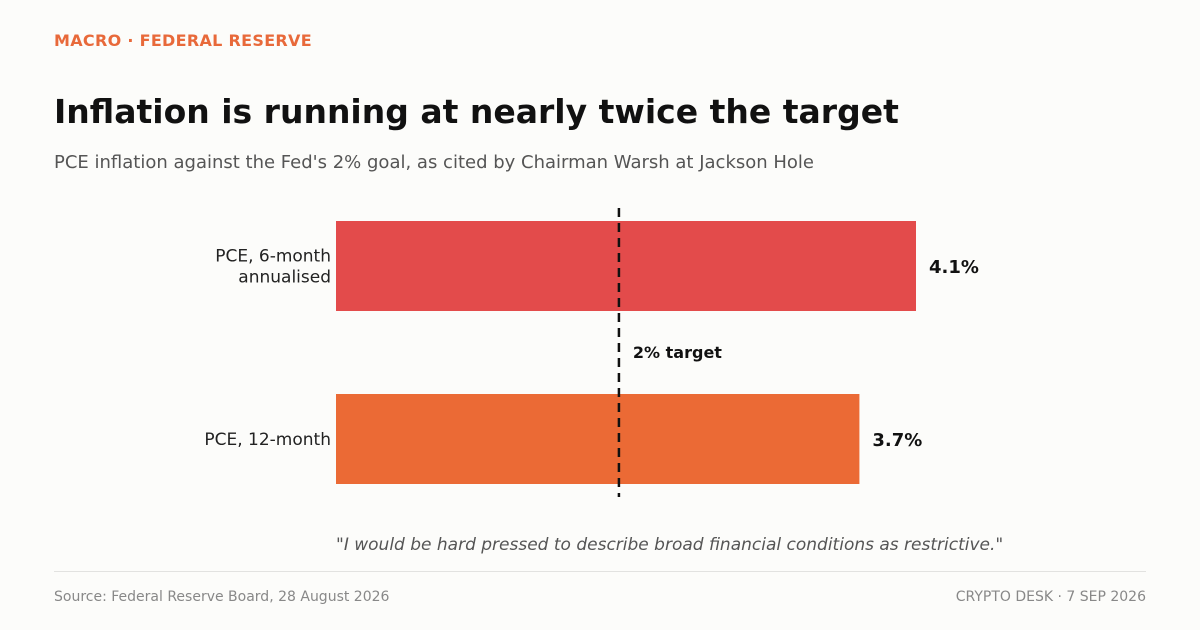 The width and height of the screenshot is (1200, 630). I want to click on bar-value-label: 3.7%, so click(897, 440).